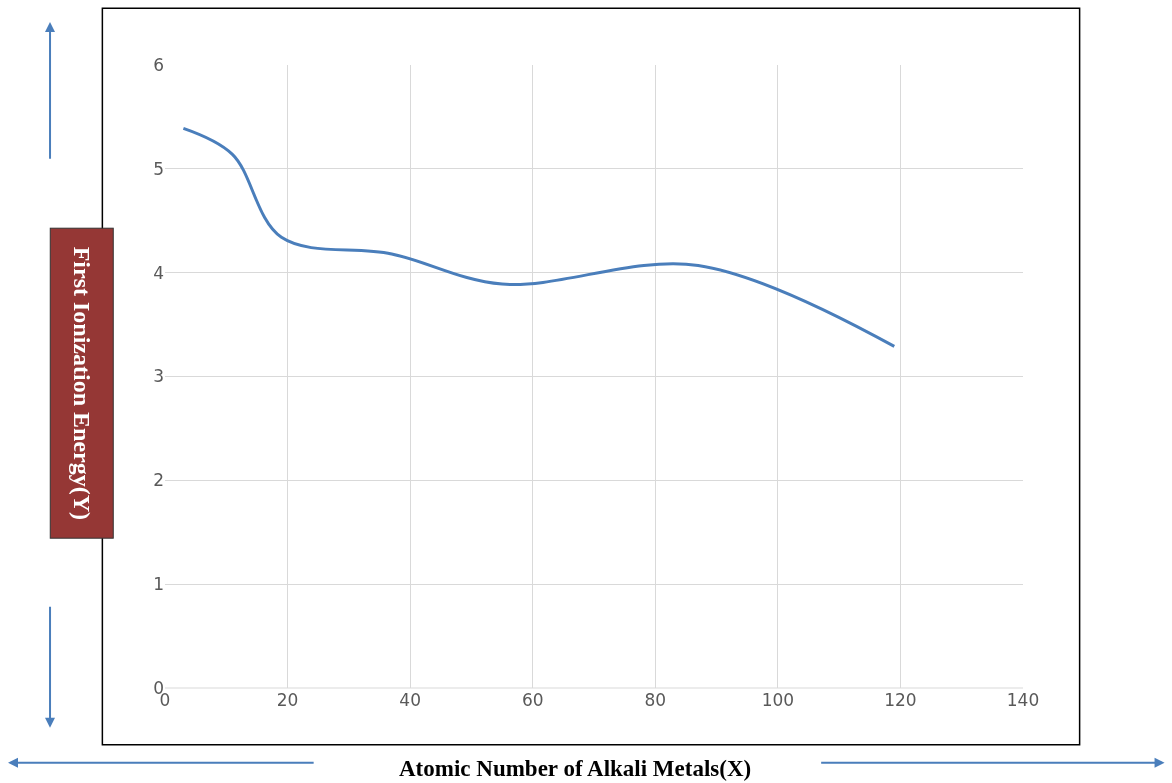 The width and height of the screenshot is (1172, 783). What do you see at coordinates (655, 700) in the screenshot?
I see `x-tick-label: 80` at bounding box center [655, 700].